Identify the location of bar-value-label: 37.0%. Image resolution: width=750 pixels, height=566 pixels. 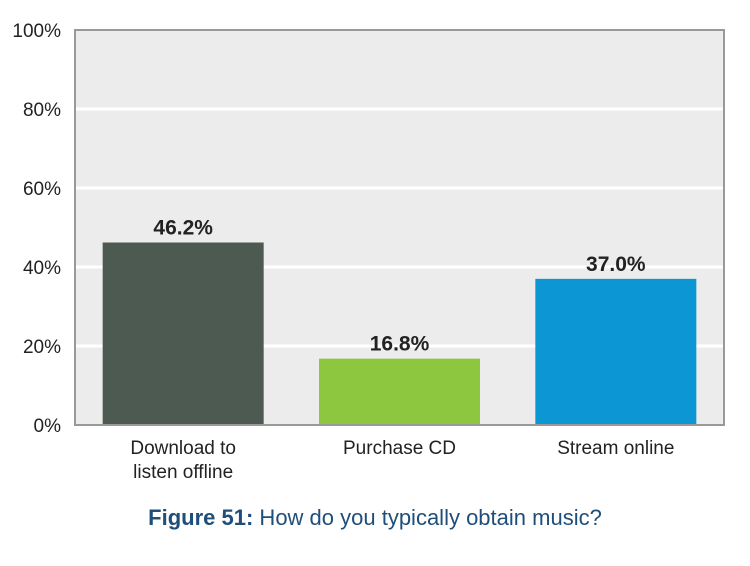
(616, 264).